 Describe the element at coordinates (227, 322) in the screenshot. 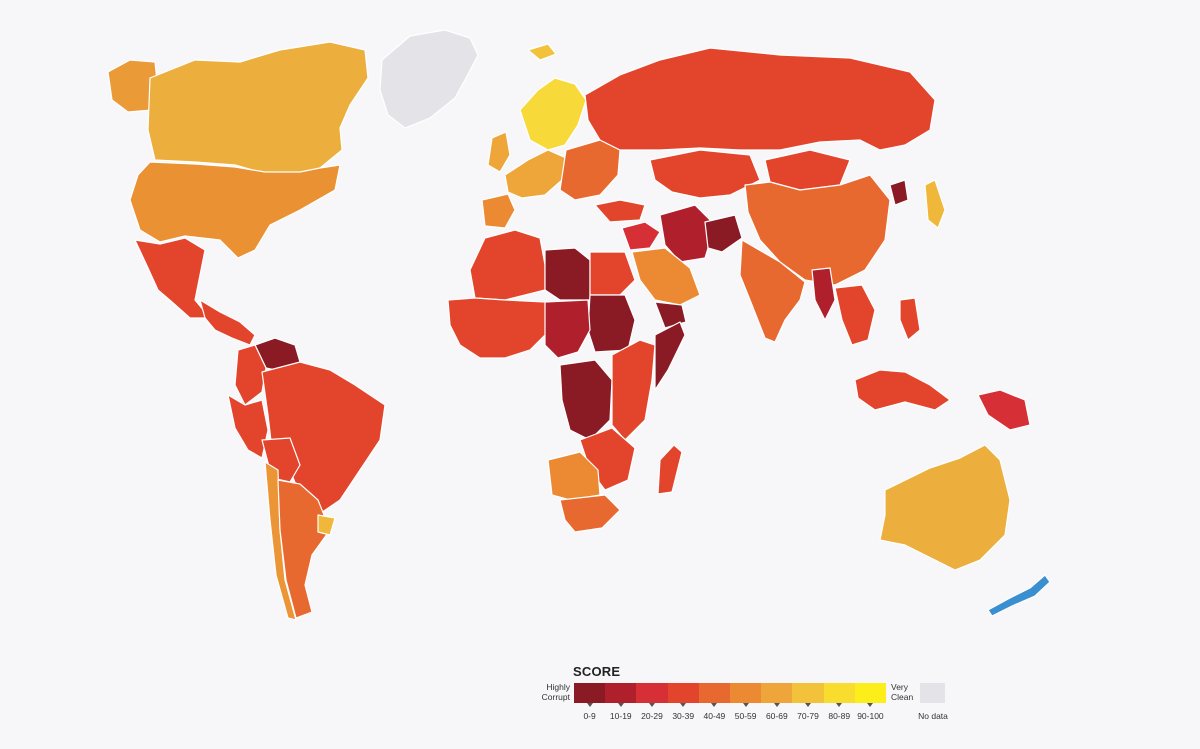

I see `region-central-america` at that location.